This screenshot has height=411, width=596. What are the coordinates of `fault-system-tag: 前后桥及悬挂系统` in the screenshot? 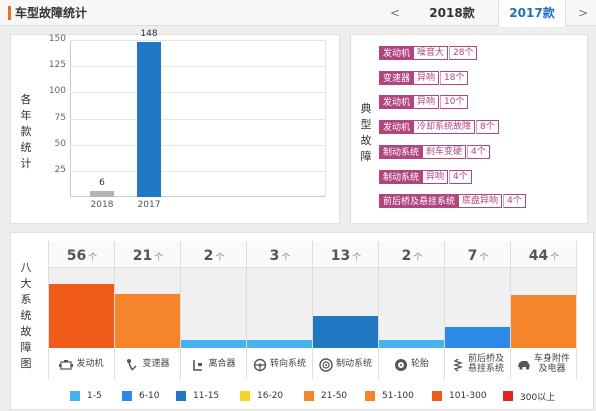 It's located at (419, 201).